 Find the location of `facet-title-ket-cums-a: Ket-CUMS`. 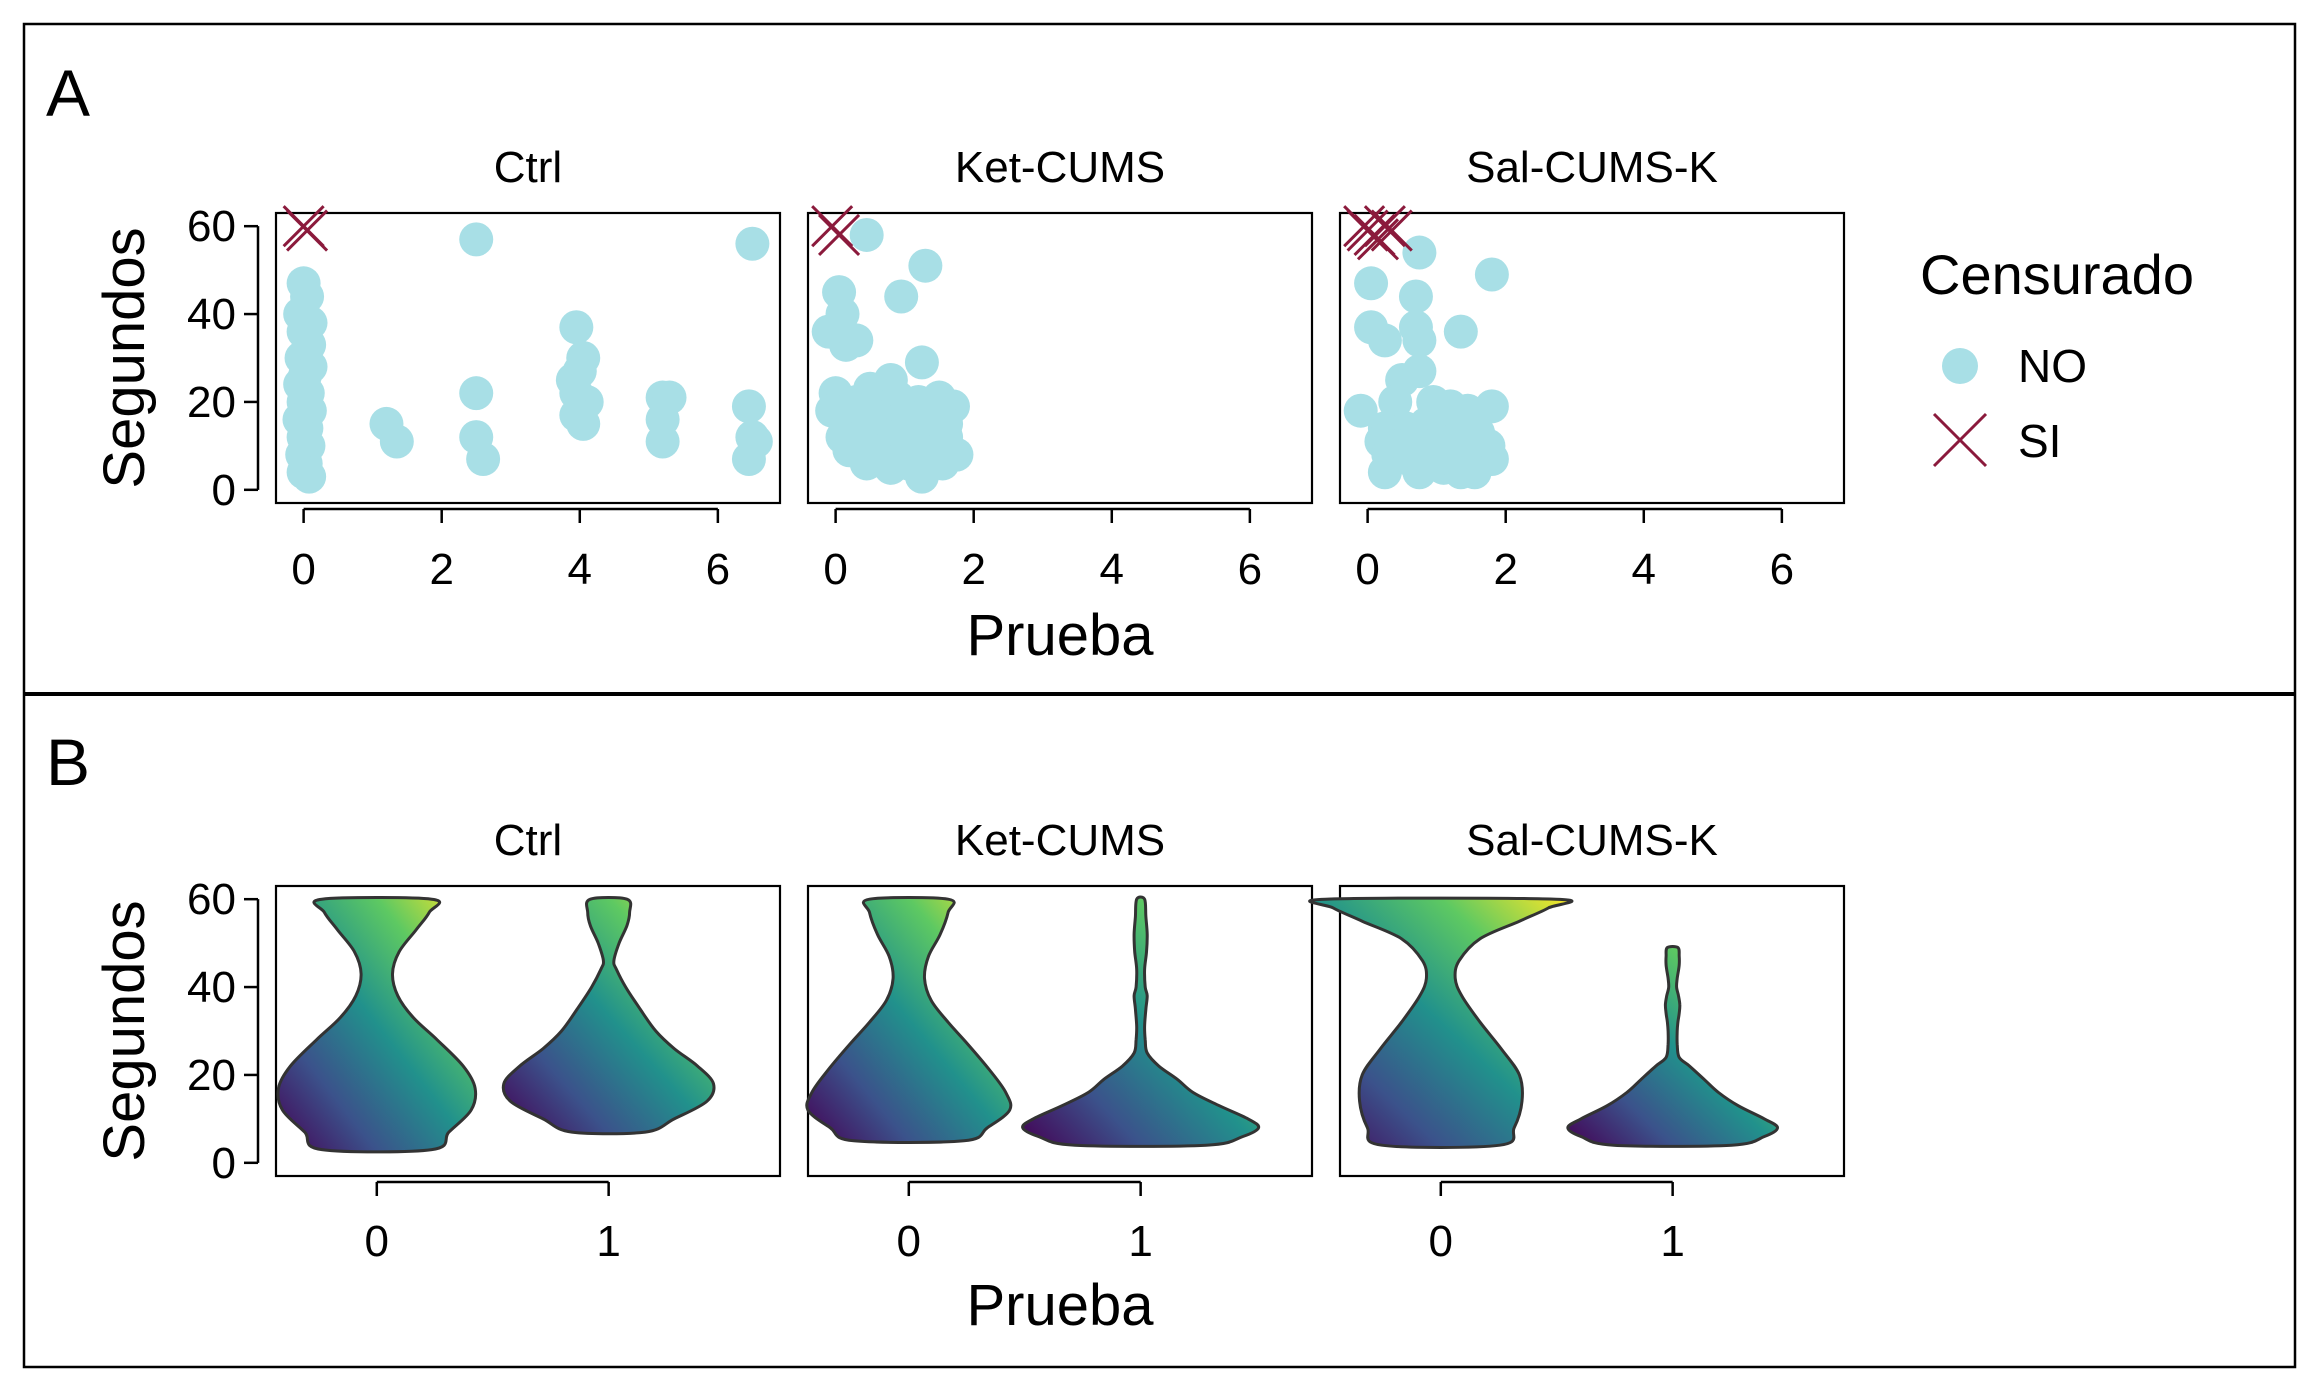

facet-title-ket-cums-a: Ket-CUMS is located at coordinates (1060, 167).